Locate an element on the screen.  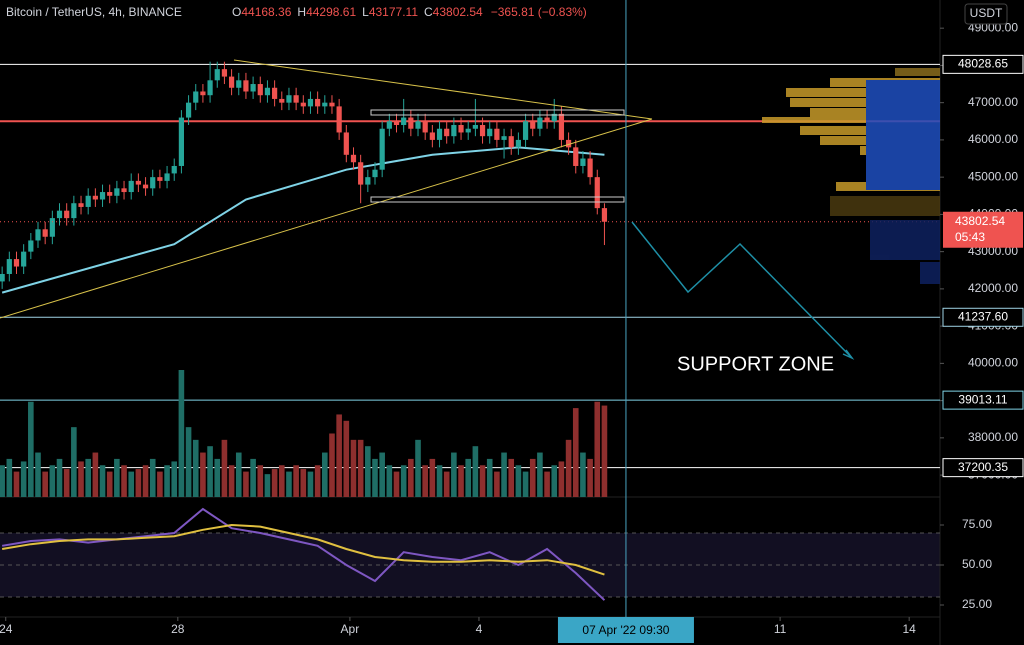
x-tick-label: 24 is located at coordinates (6, 629).